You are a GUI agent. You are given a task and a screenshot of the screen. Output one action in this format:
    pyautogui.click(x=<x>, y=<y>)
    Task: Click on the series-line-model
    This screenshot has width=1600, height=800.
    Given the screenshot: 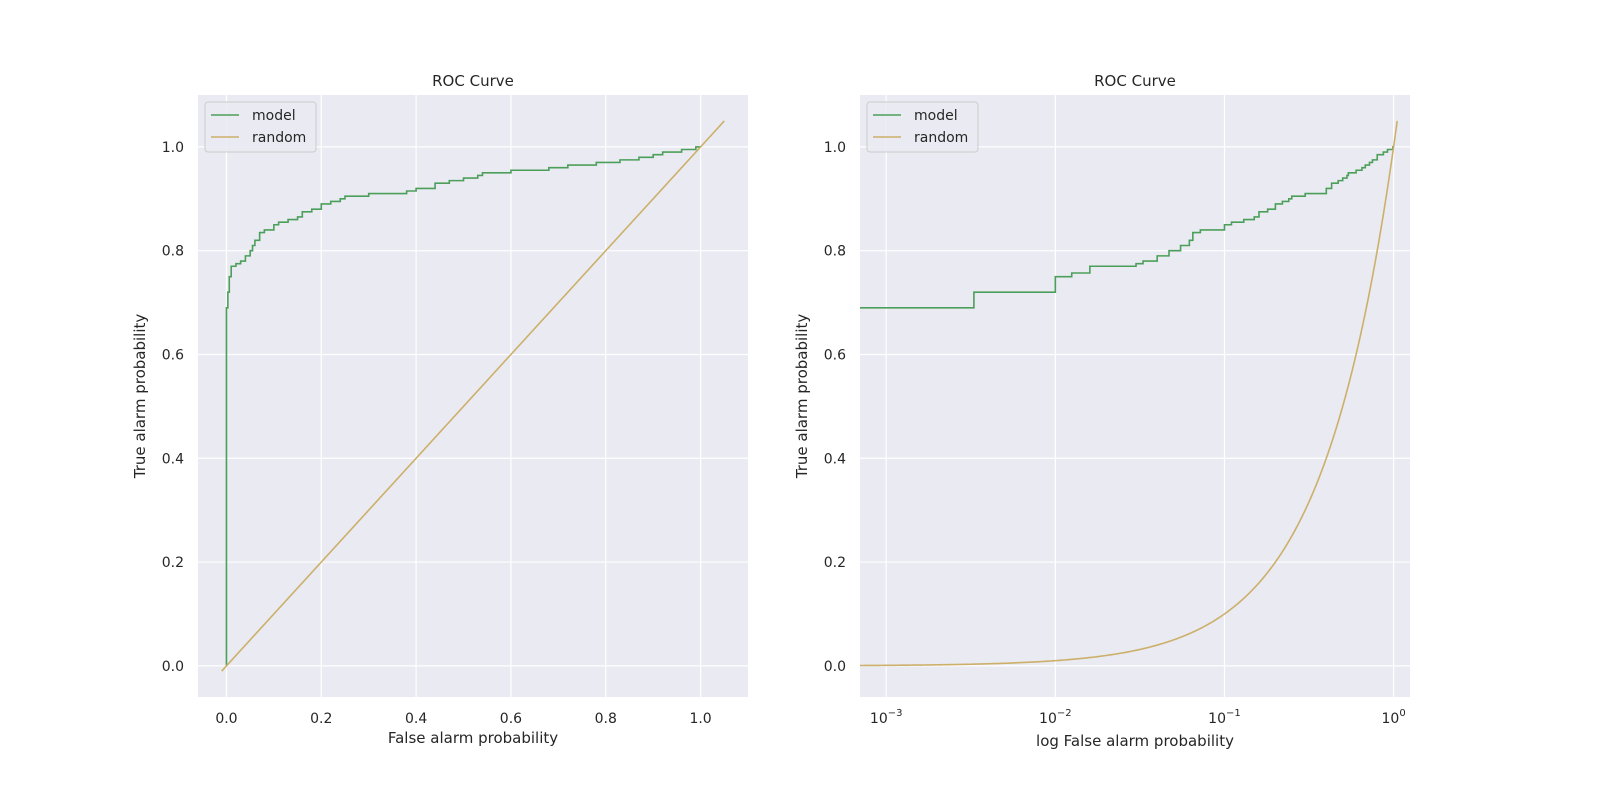 What is the action you would take?
    pyautogui.click(x=1127, y=227)
    